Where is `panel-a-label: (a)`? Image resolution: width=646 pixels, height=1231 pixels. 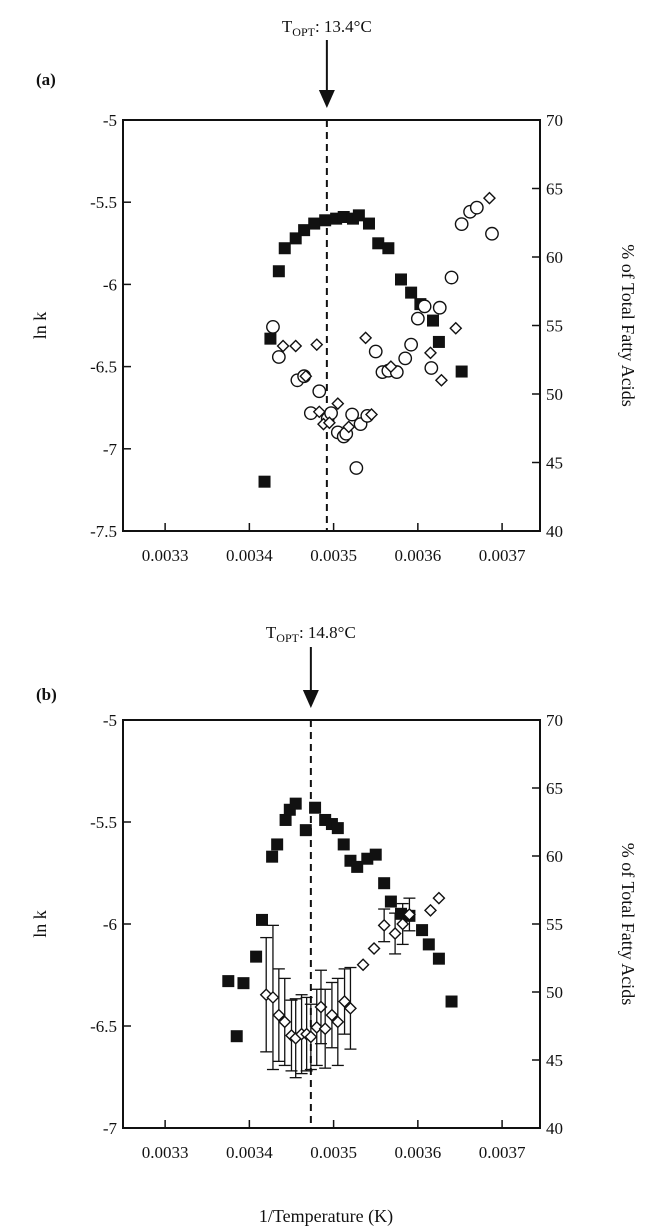
panel-a-label: (a) is located at coordinates (46, 79).